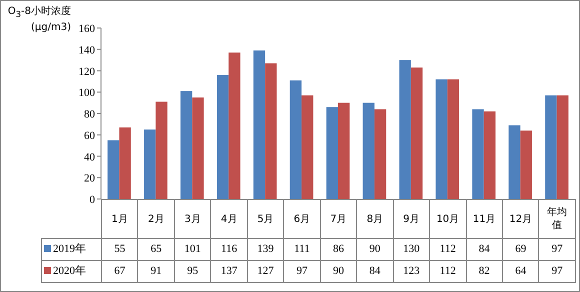  Describe the element at coordinates (557, 219) in the screenshot. I see `x-tick-label: 年均值` at that location.